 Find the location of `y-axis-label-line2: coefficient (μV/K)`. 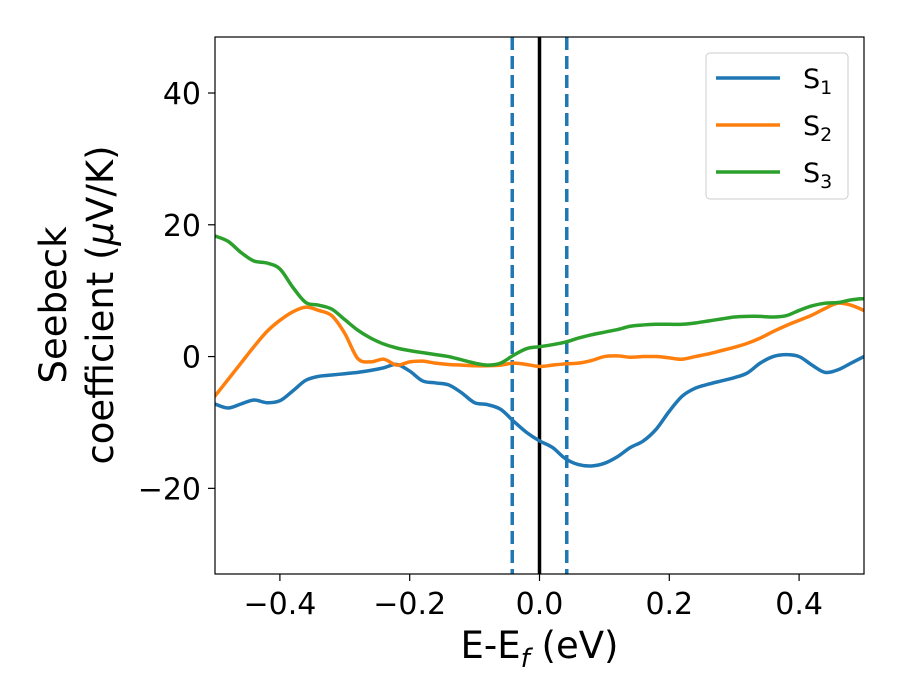

y-axis-label-line2: coefficient (μV/K) is located at coordinates (100, 304).